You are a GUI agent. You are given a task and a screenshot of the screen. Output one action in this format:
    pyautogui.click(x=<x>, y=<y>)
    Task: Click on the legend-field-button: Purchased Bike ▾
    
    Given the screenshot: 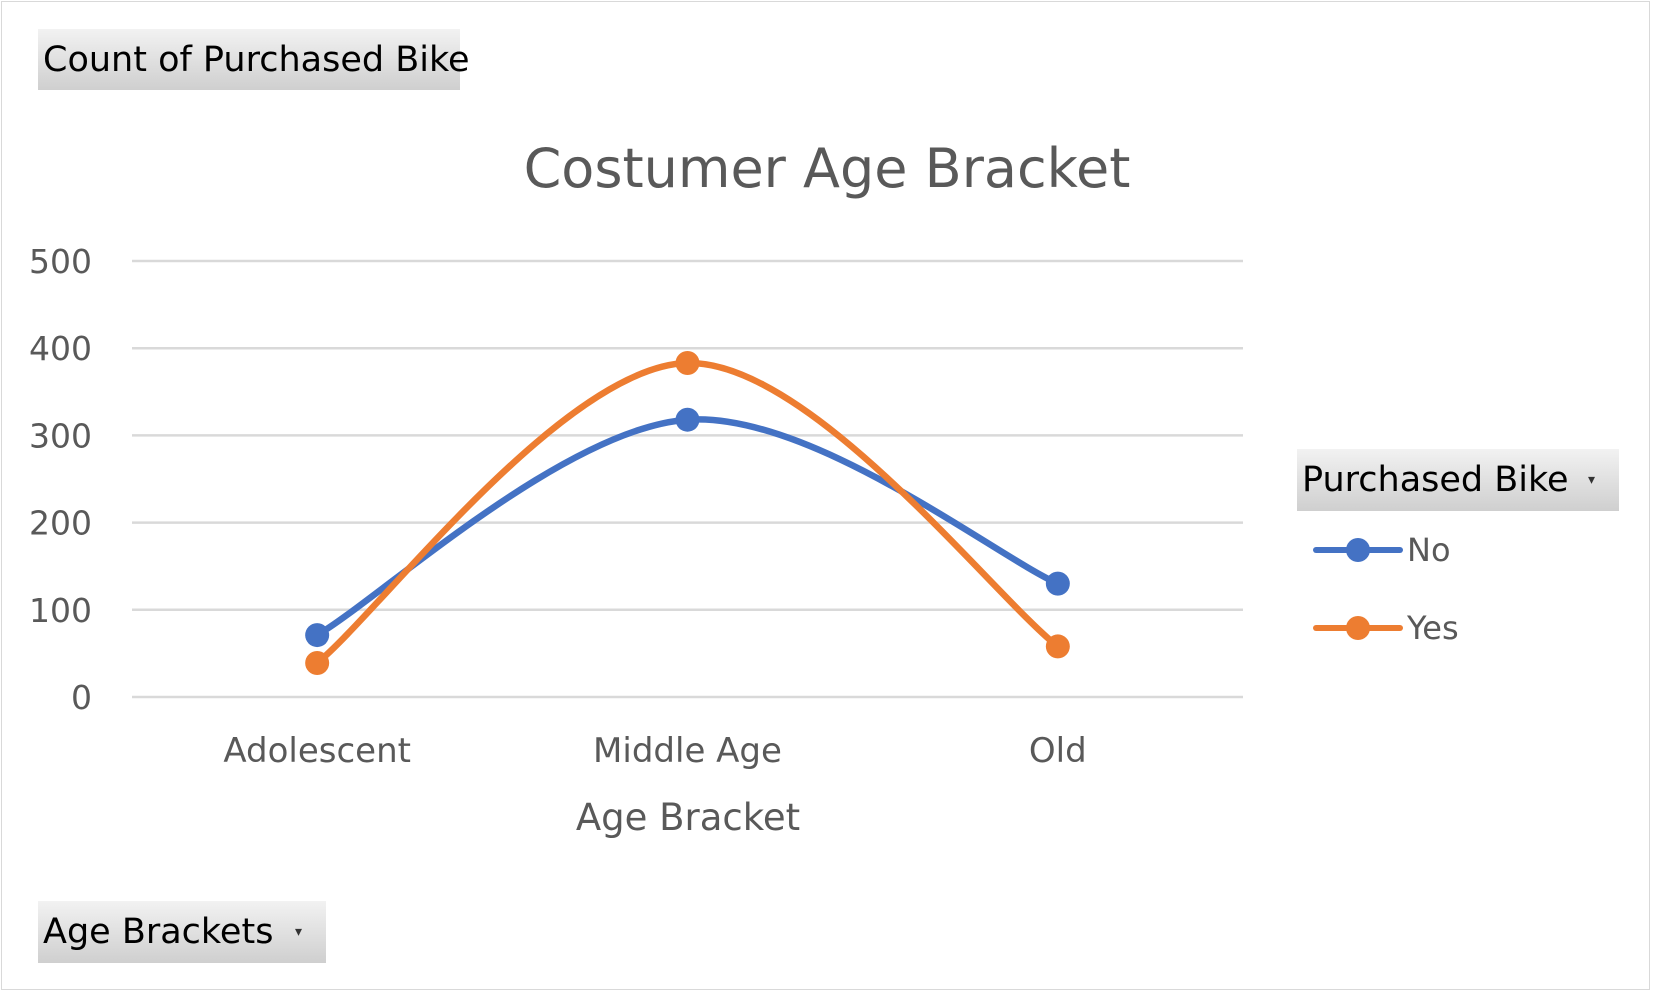 What is the action you would take?
    pyautogui.click(x=1458, y=480)
    